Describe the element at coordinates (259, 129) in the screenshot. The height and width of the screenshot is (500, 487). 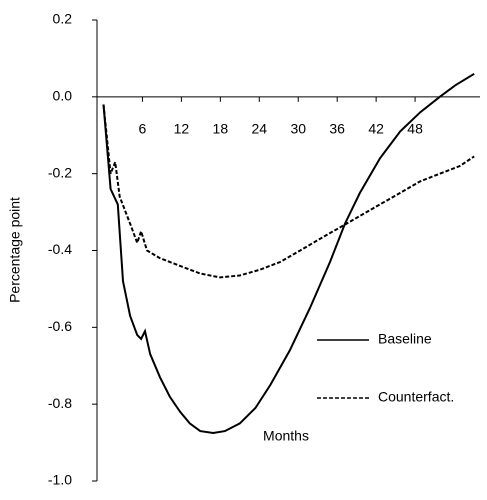
I see `x-tick-label: 24` at that location.